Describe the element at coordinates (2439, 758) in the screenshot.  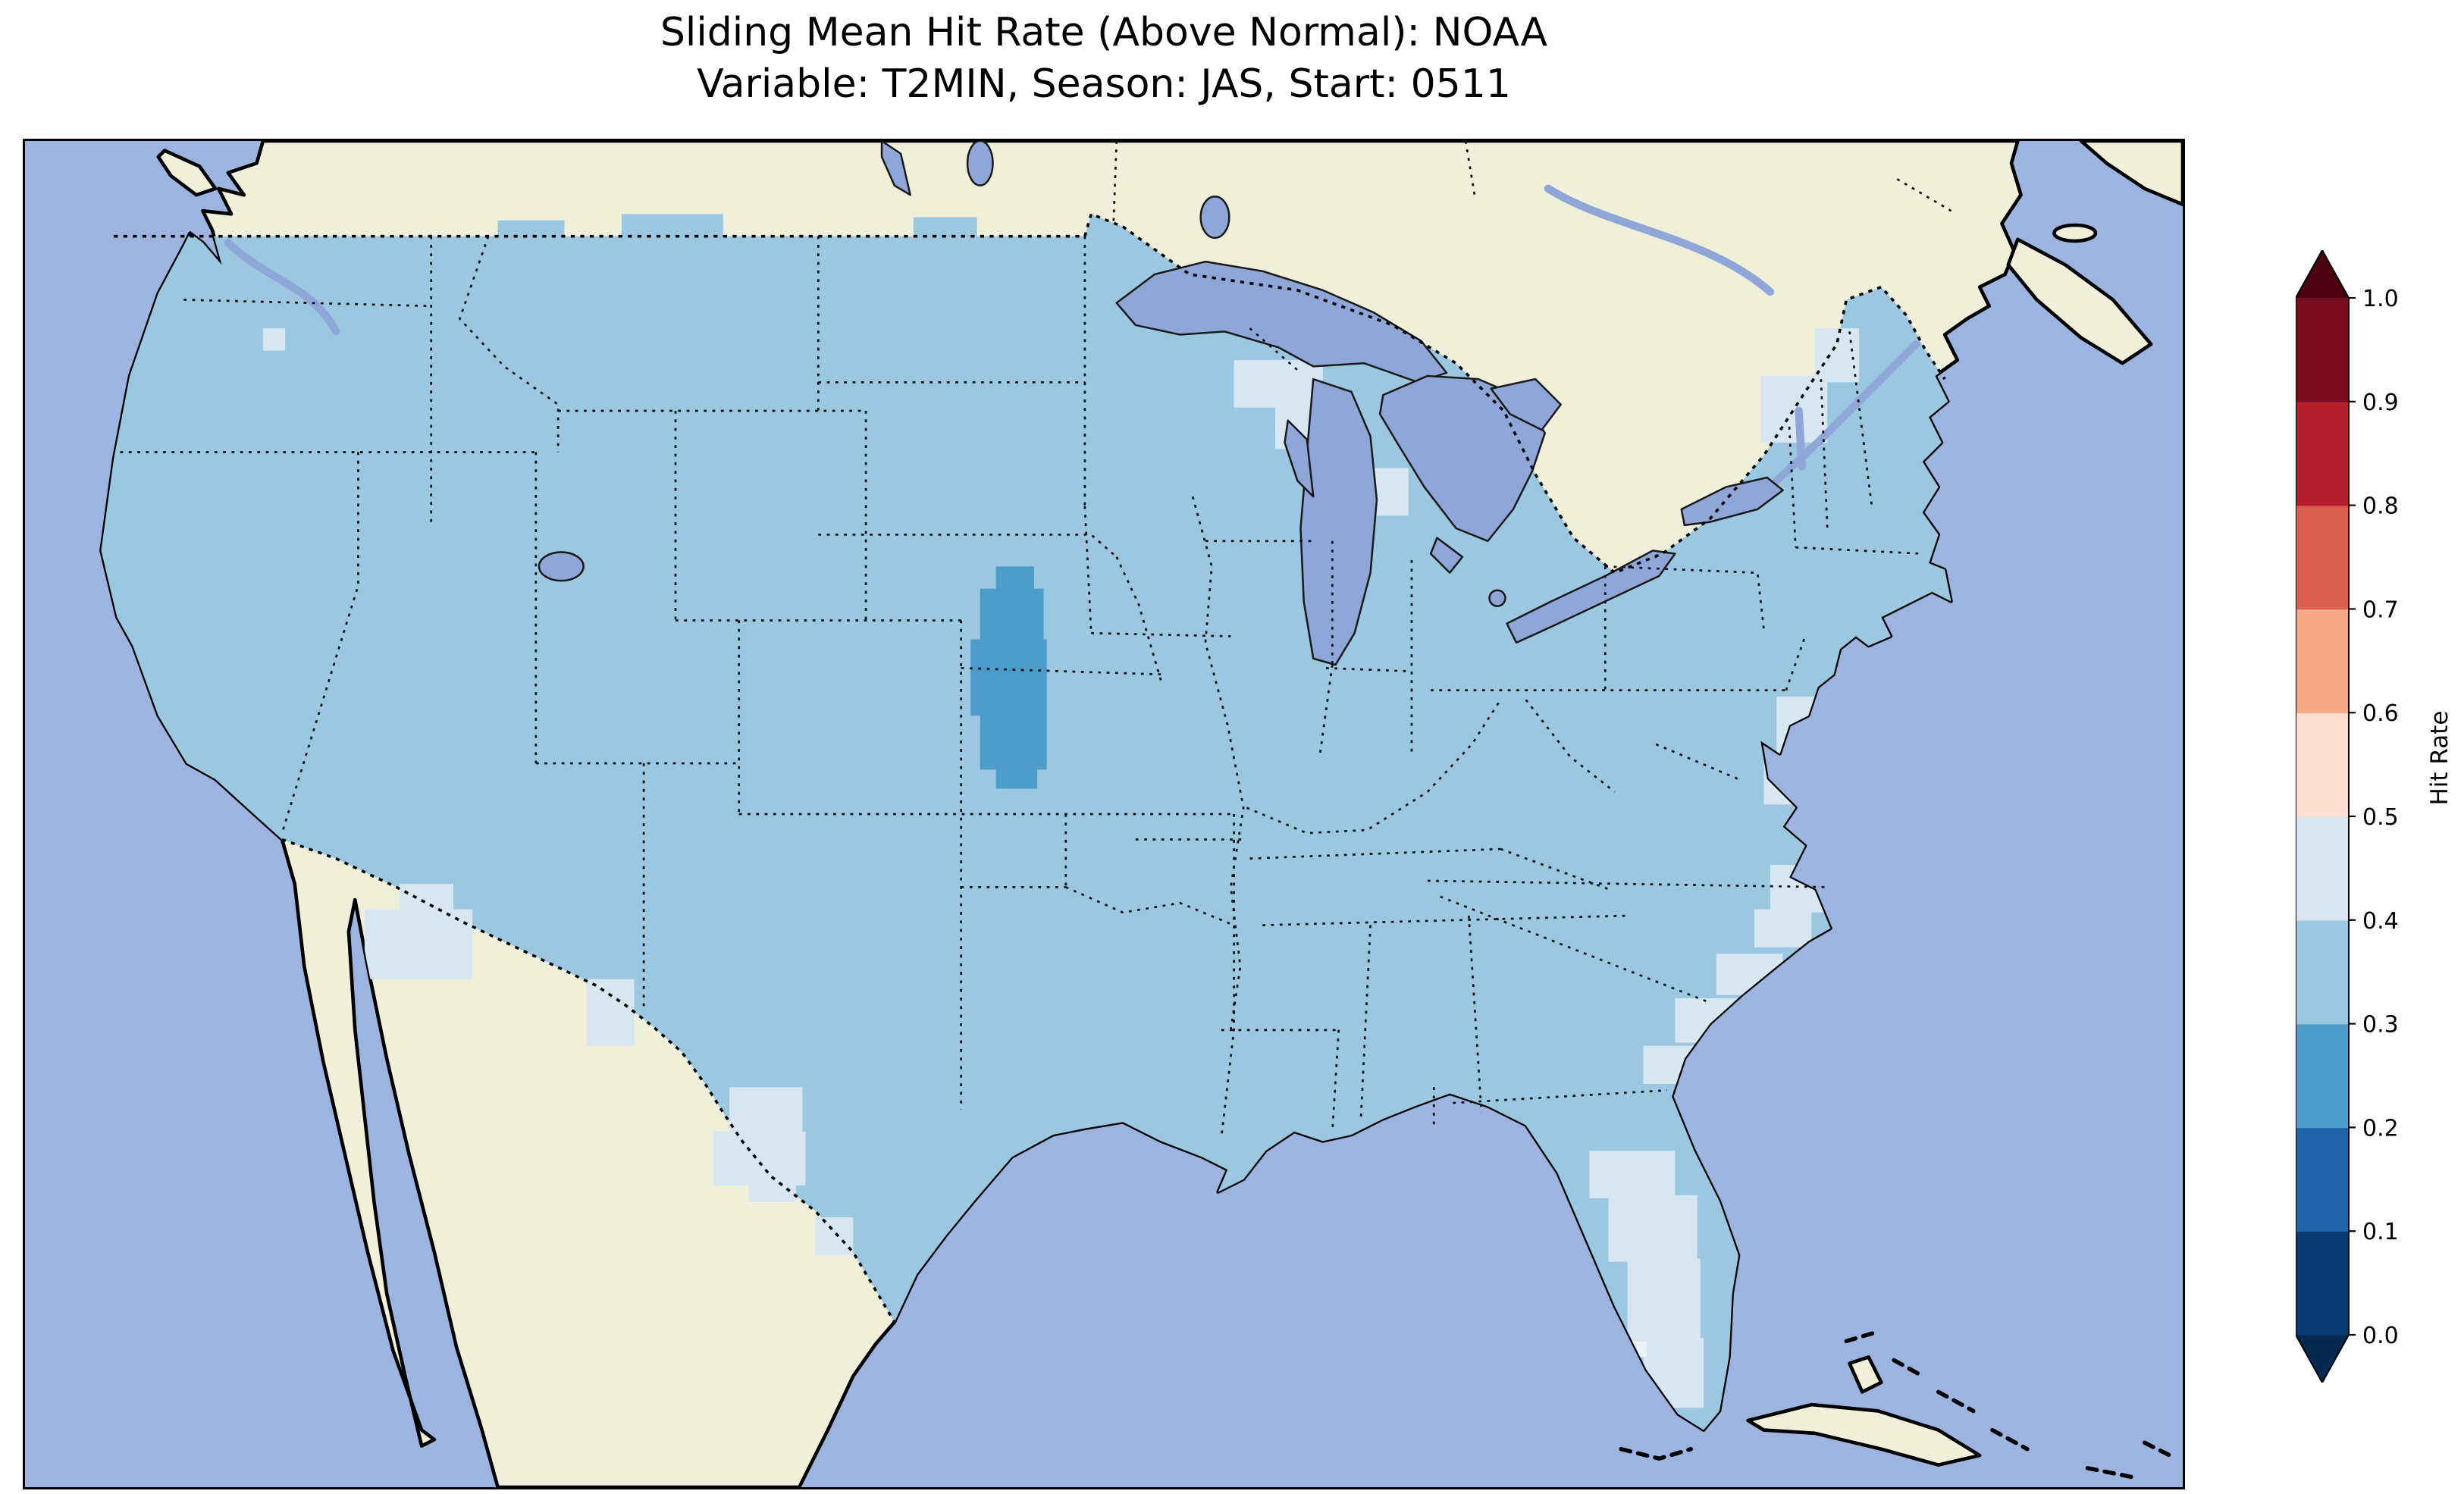
I see `colorbar-label: Hit Rate` at that location.